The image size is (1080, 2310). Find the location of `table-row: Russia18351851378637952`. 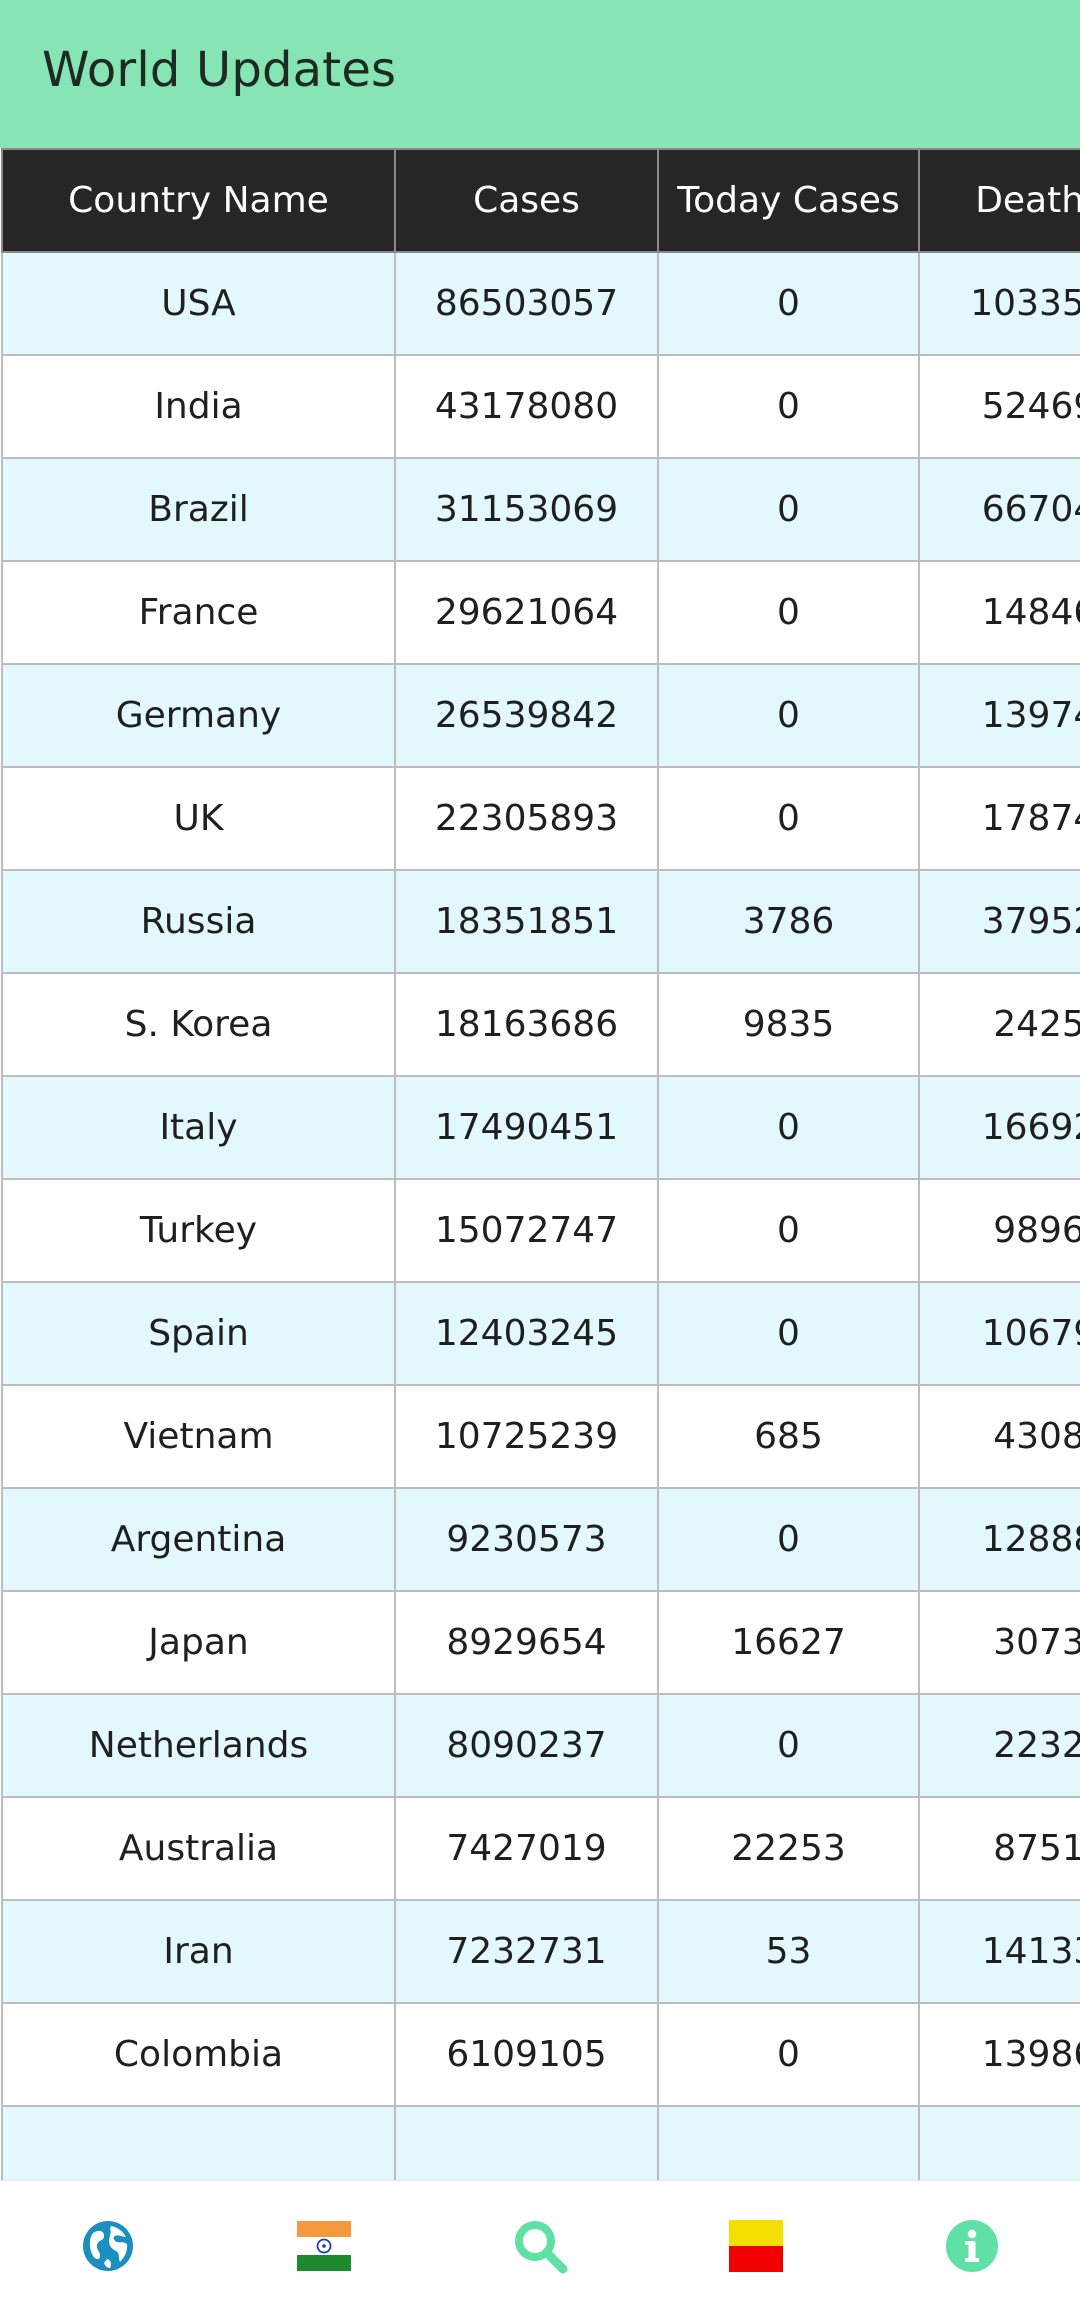

table-row: Russia18351851378637952 is located at coordinates (540, 921).